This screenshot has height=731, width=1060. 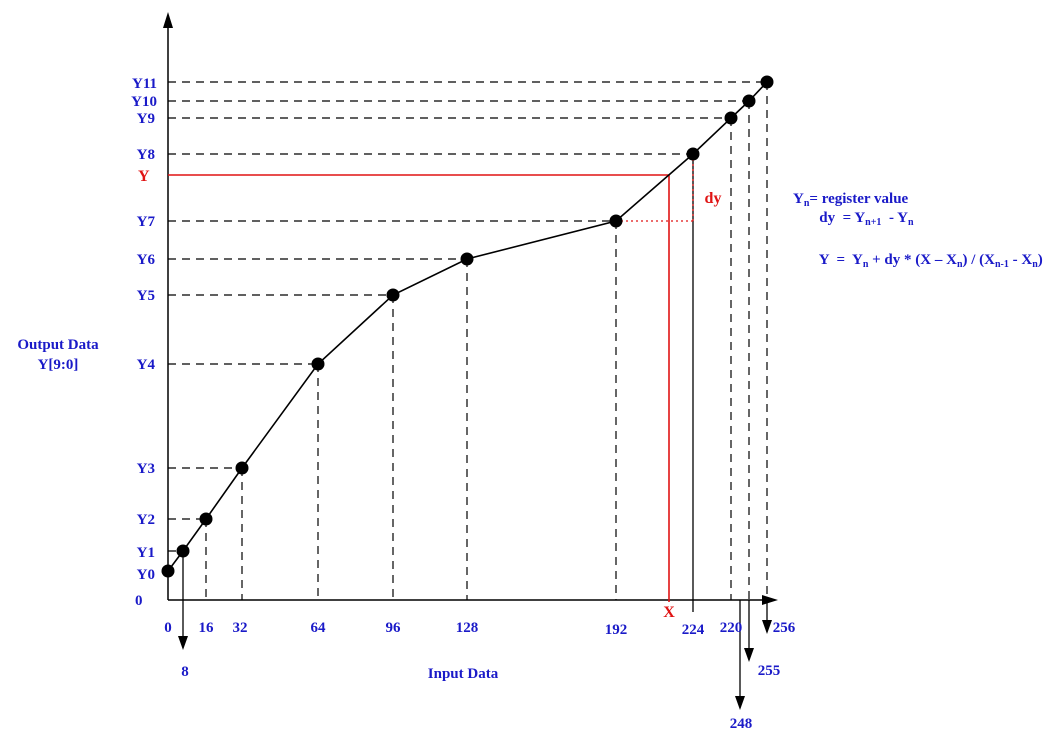 I want to click on point-y4, so click(x=318, y=364).